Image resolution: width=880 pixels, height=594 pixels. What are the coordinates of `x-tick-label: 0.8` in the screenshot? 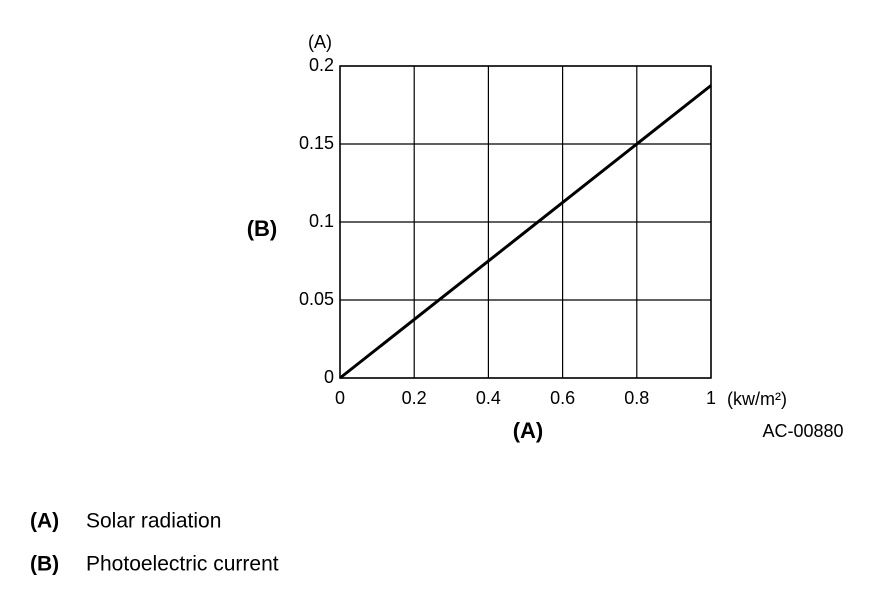 It's located at (636, 398).